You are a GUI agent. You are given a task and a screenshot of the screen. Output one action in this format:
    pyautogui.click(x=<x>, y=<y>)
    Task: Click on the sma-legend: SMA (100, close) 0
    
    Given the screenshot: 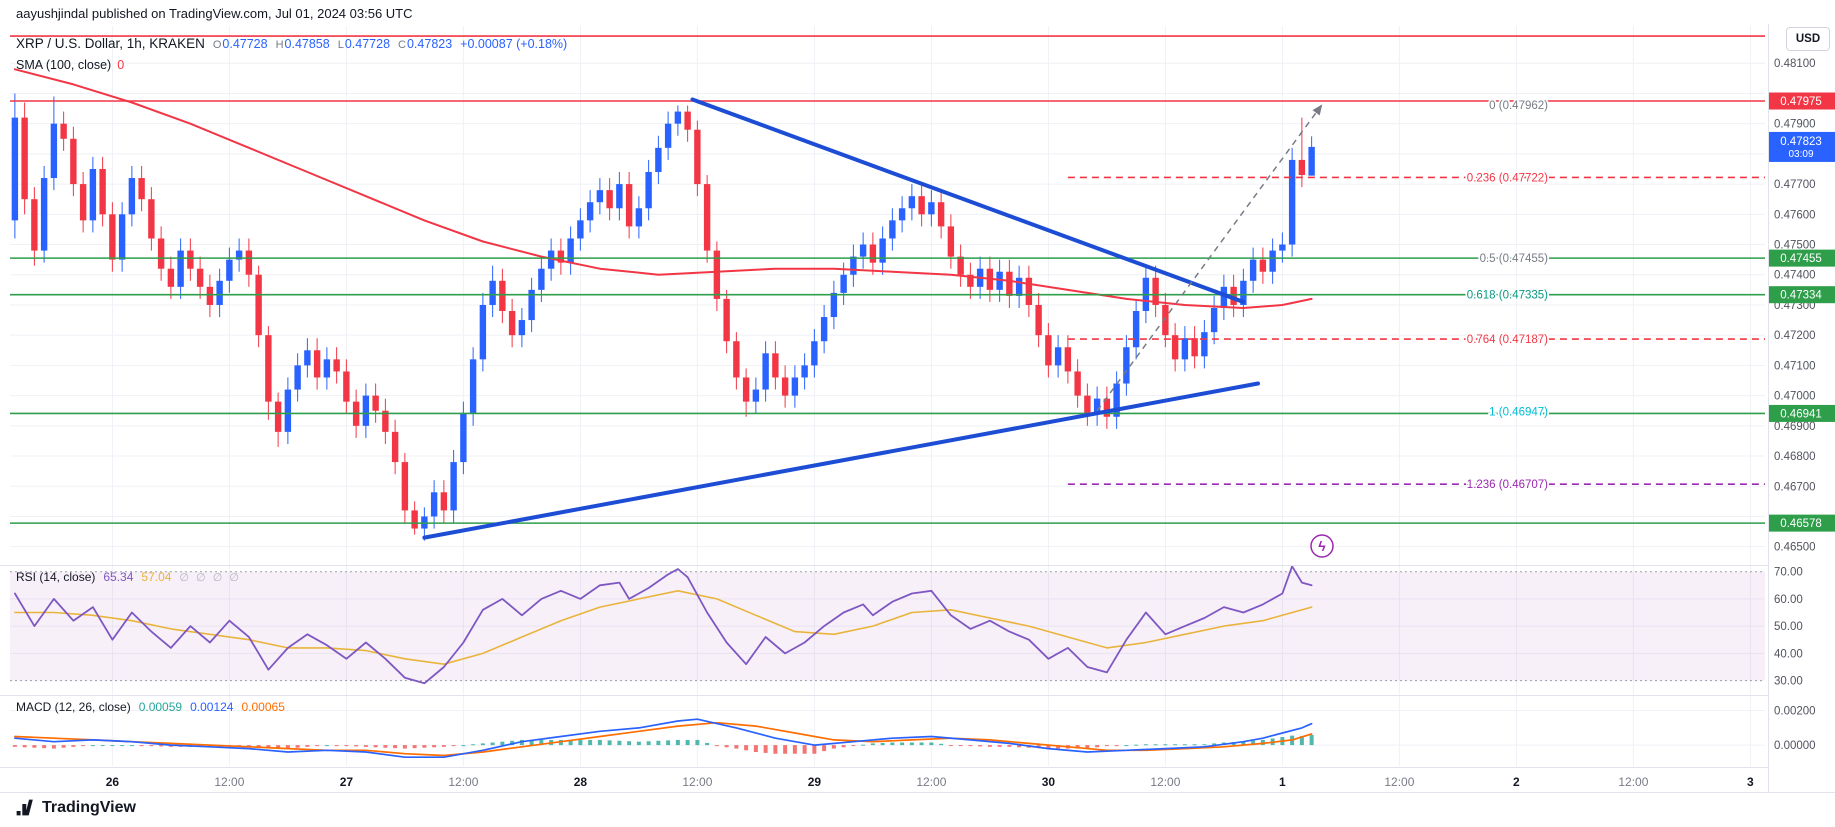 What is the action you would take?
    pyautogui.click(x=70, y=65)
    